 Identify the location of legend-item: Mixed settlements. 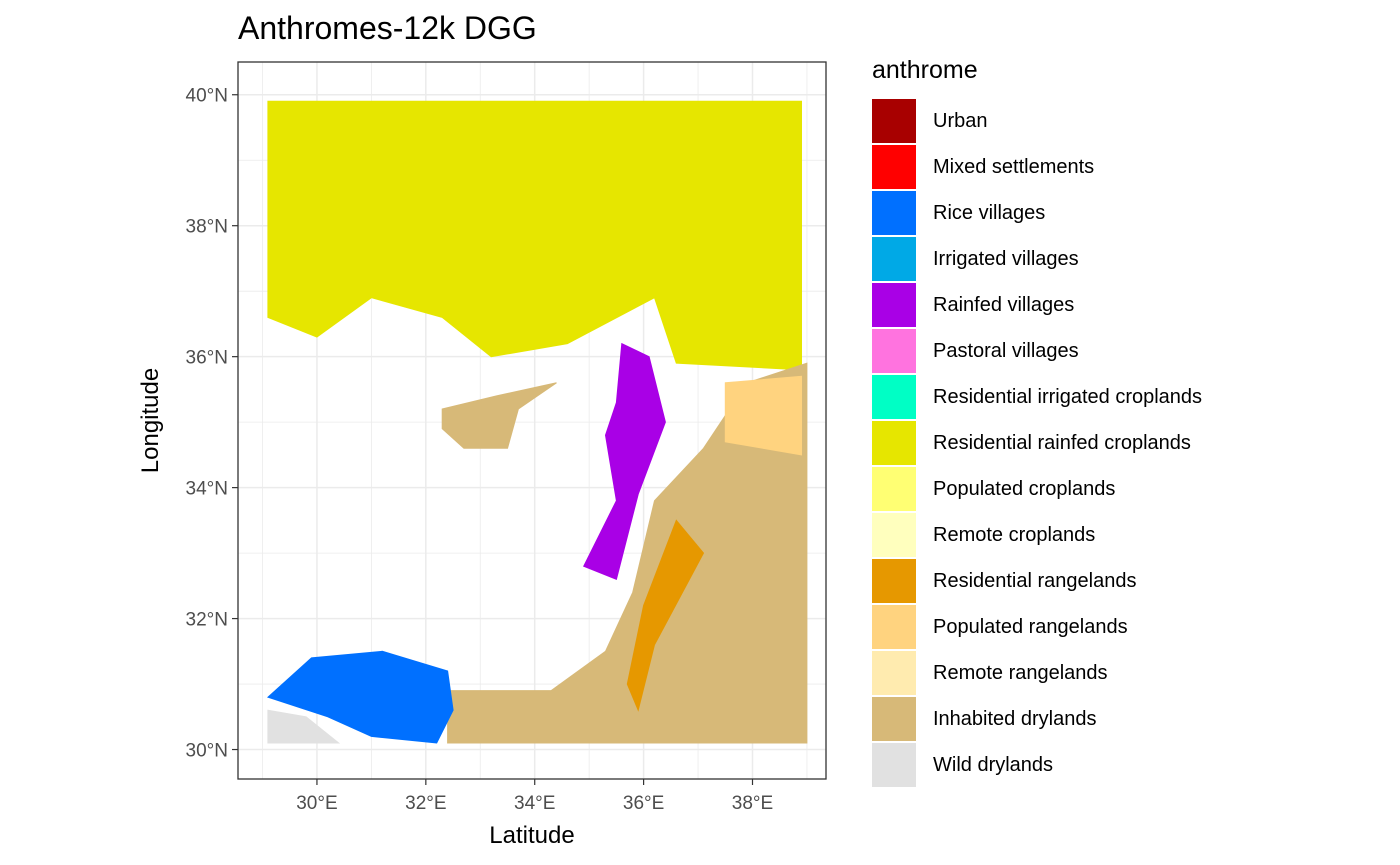
(1037, 167).